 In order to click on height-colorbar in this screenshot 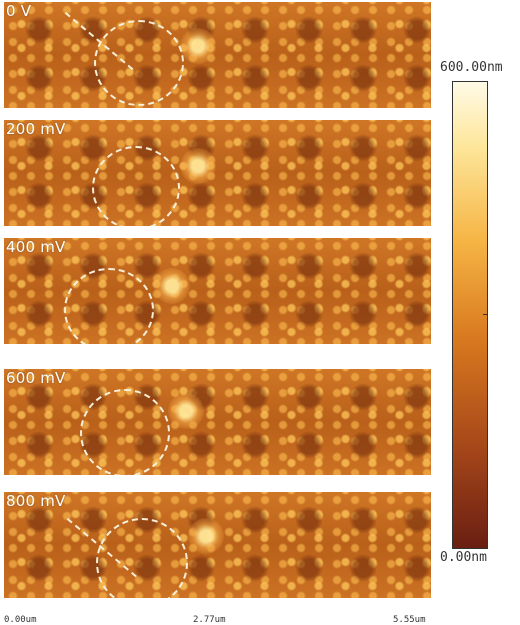, I will do `click(470, 315)`.